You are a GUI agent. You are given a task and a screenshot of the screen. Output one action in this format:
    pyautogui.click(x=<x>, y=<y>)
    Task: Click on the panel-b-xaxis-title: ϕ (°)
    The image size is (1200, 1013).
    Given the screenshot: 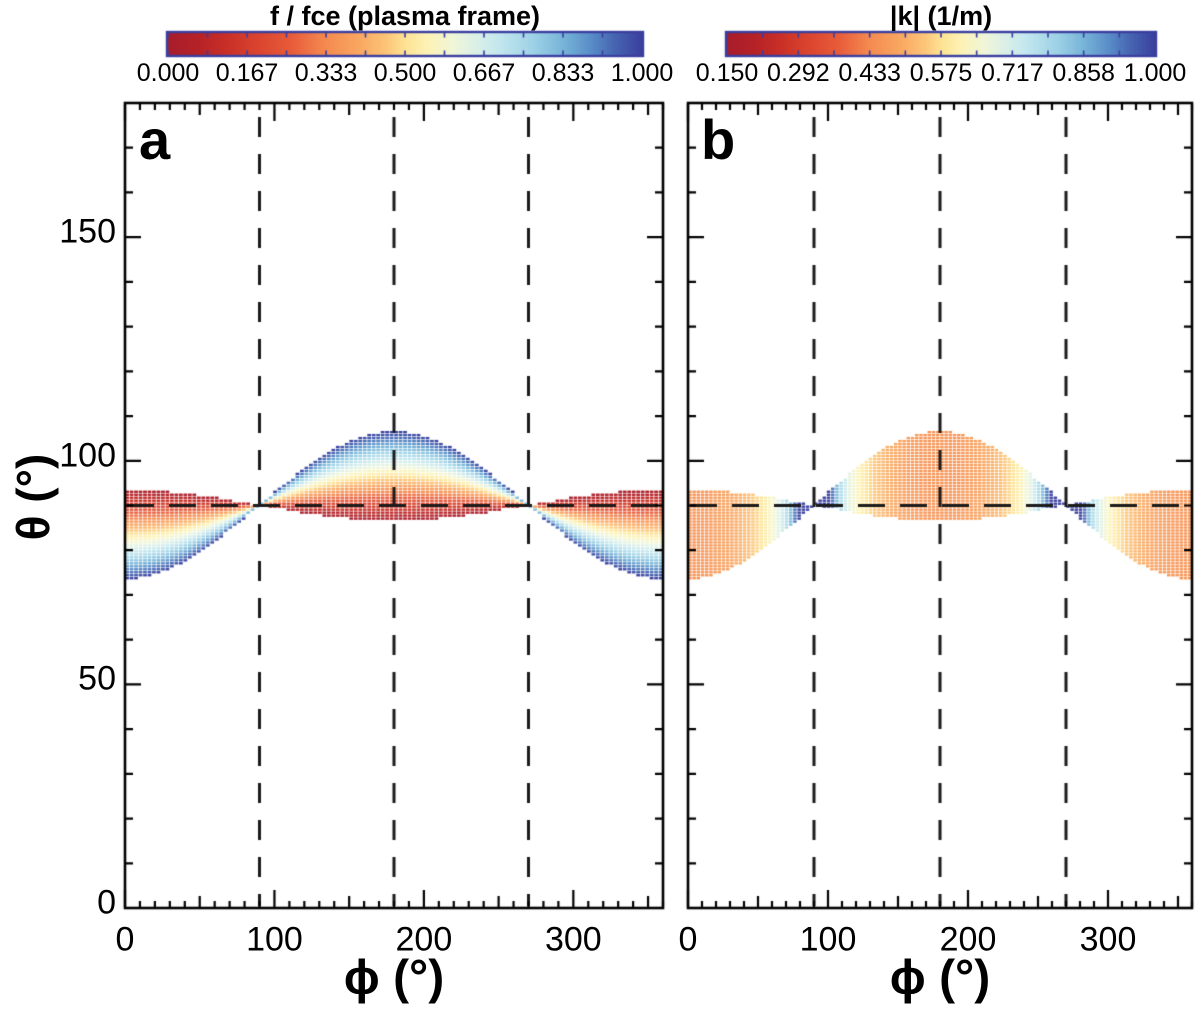 What is the action you would take?
    pyautogui.click(x=940, y=978)
    